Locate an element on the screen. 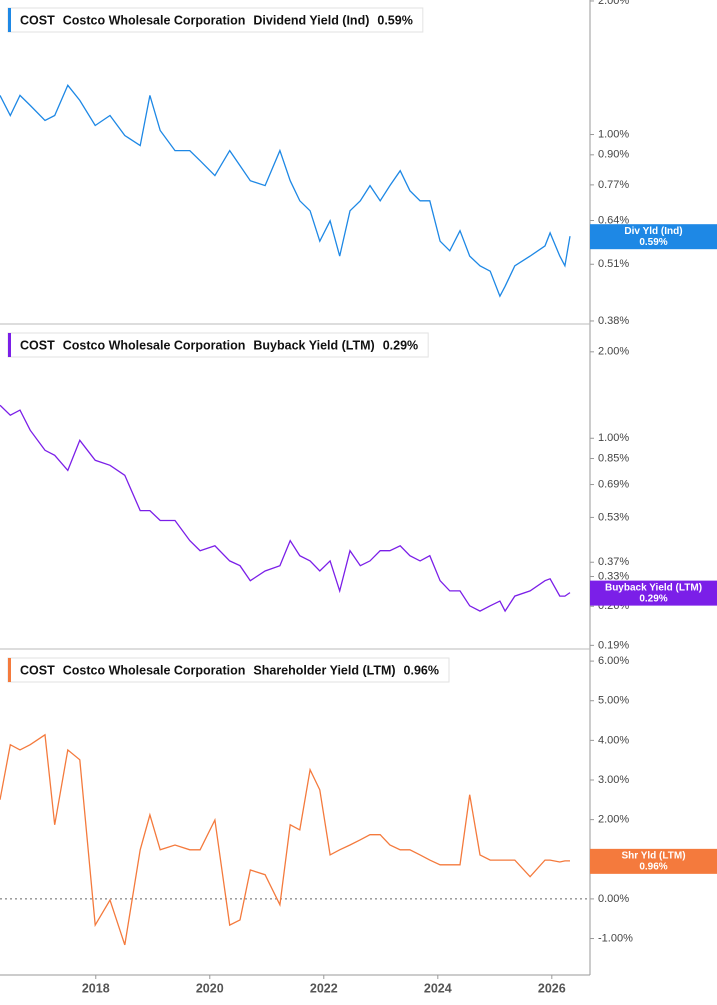 Image resolution: width=717 pixels, height=1005 pixels. value-tag-value: 0.96% is located at coordinates (653, 866).